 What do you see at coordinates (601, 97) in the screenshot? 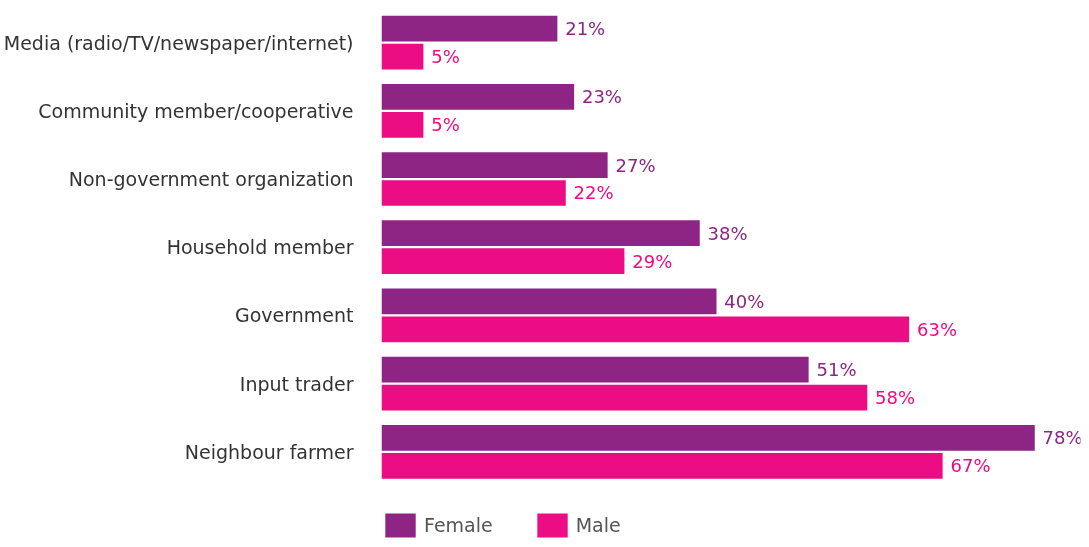
I see `data-label: 23%` at bounding box center [601, 97].